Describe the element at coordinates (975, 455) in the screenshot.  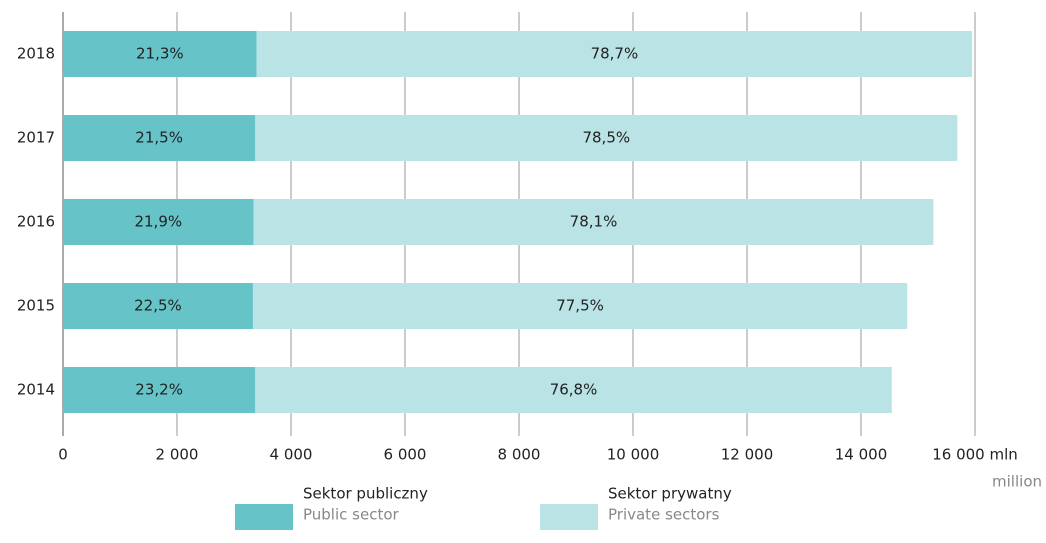
I see `x-tick-label: 16 000 mln` at that location.